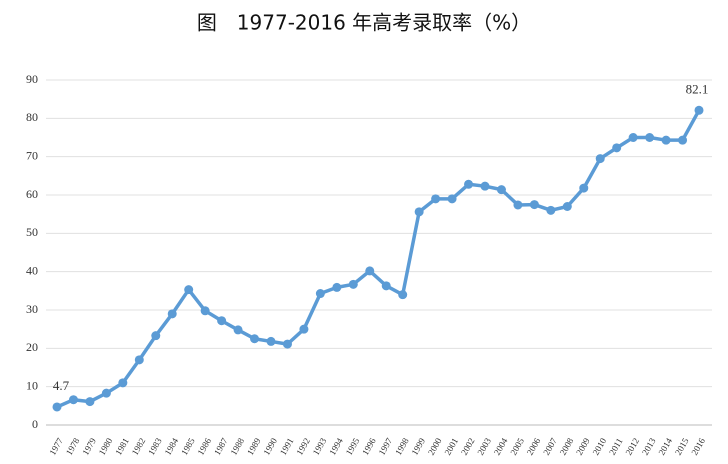 This screenshot has height=464, width=728. I want to click on y-tick-label: 90, so click(32, 79).